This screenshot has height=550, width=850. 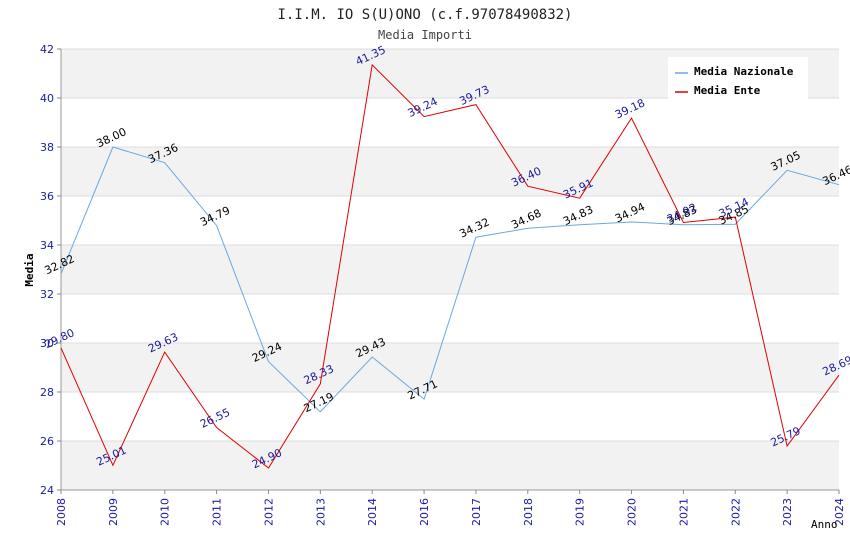 What do you see at coordinates (47, 196) in the screenshot?
I see `y-tick-label: 36` at bounding box center [47, 196].